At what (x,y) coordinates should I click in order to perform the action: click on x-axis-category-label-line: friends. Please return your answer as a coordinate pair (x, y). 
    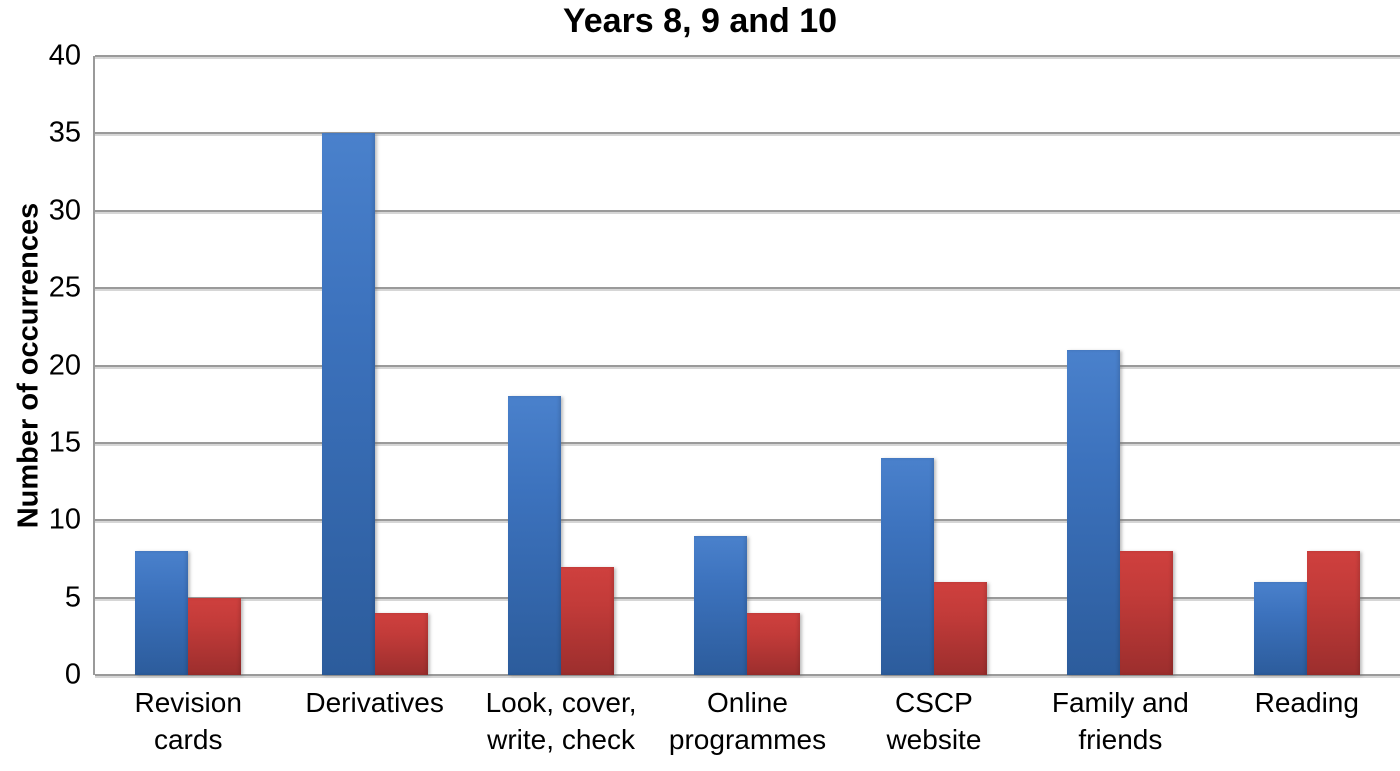
    Looking at the image, I should click on (1120, 739).